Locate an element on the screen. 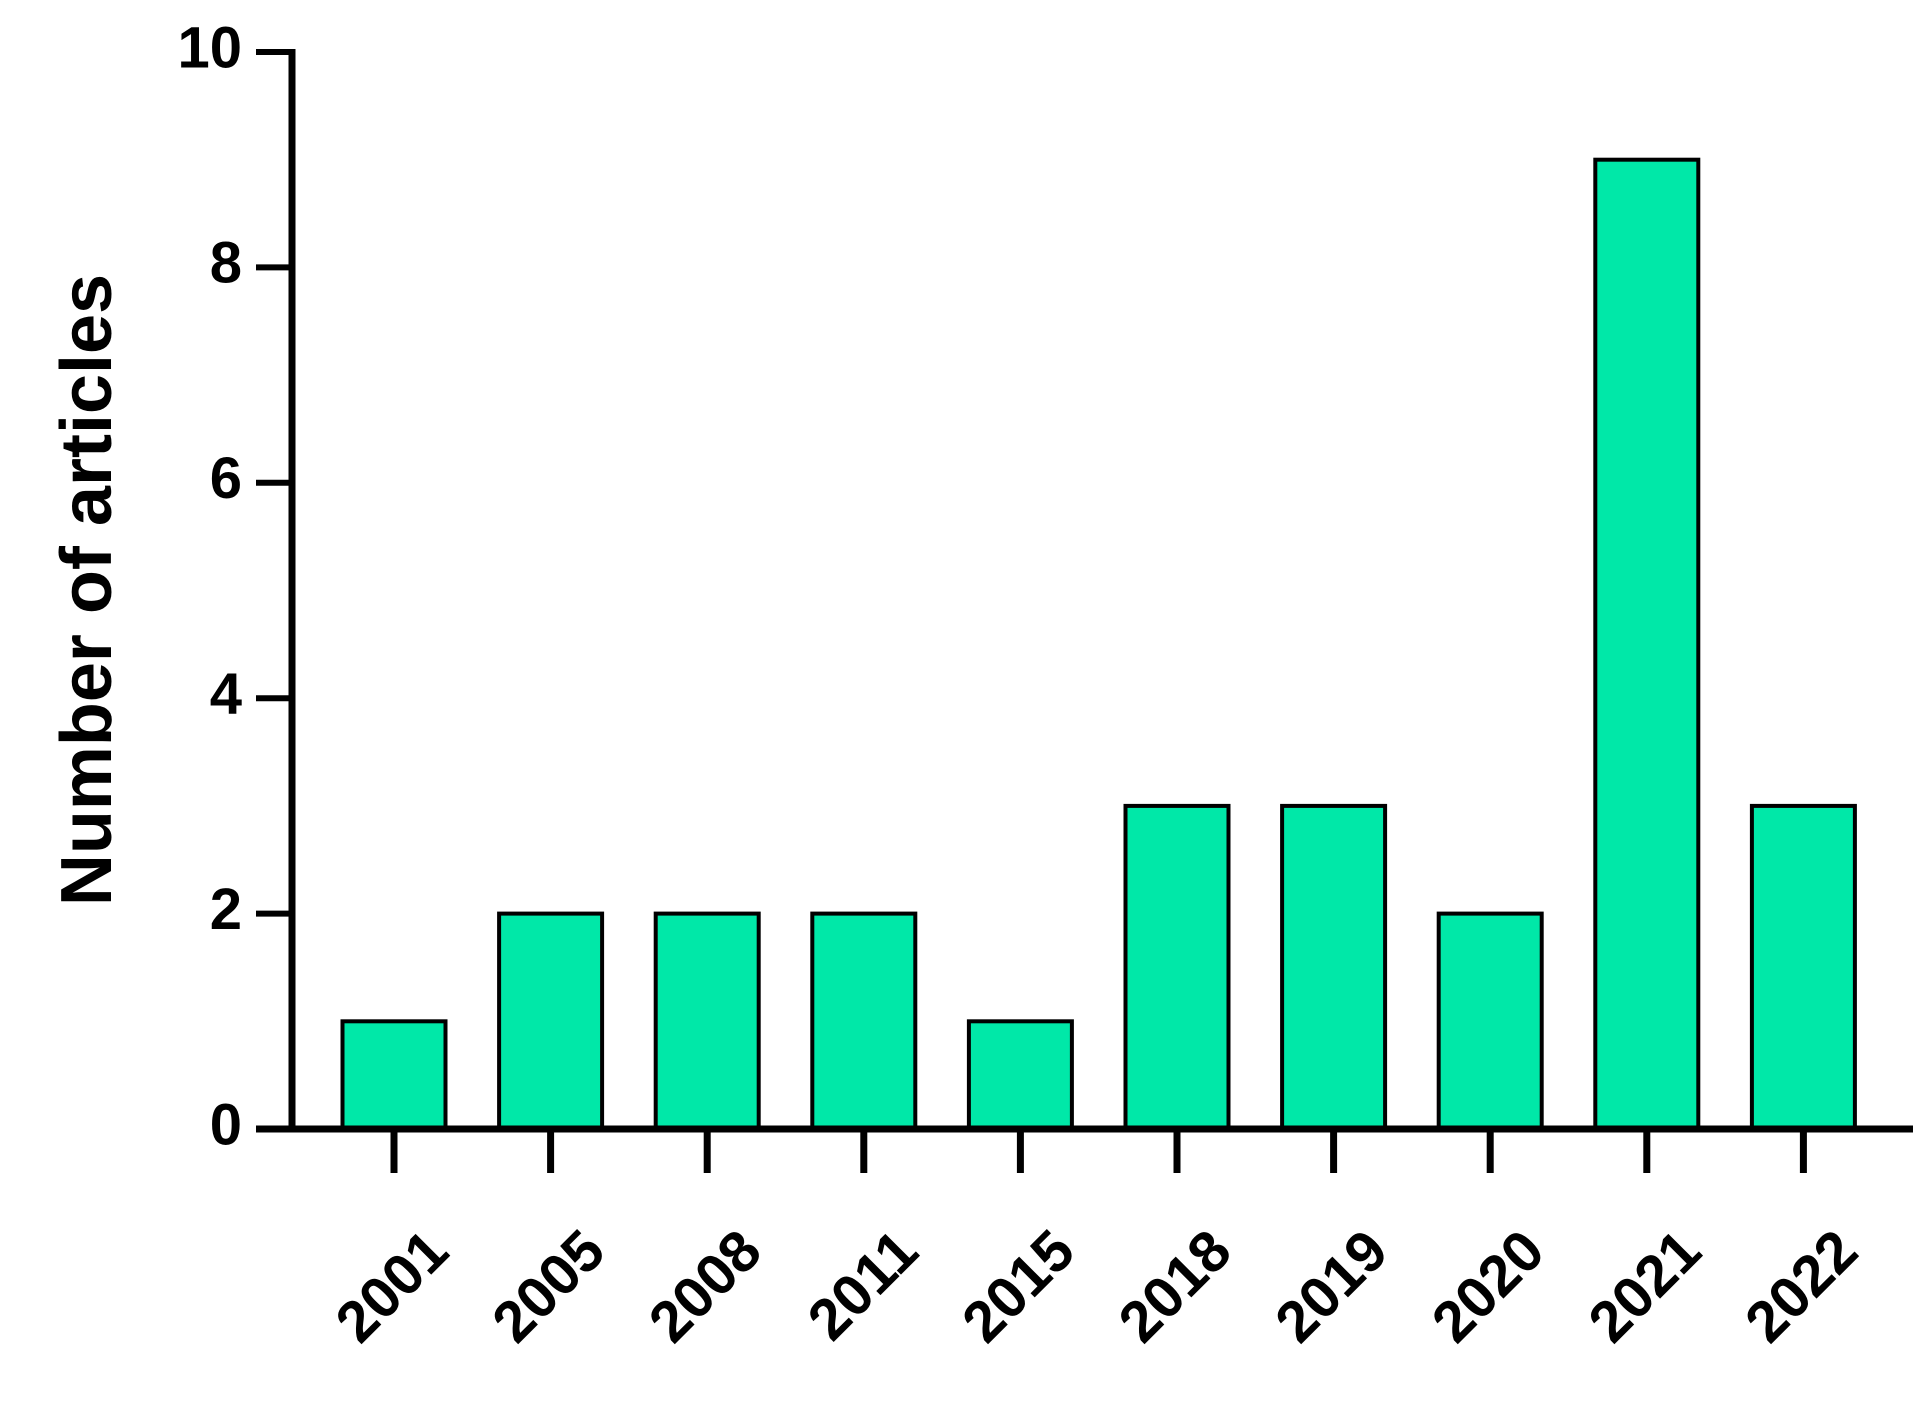 The image size is (1929, 1414). x-tick-label: 2001 is located at coordinates (391, 1286).